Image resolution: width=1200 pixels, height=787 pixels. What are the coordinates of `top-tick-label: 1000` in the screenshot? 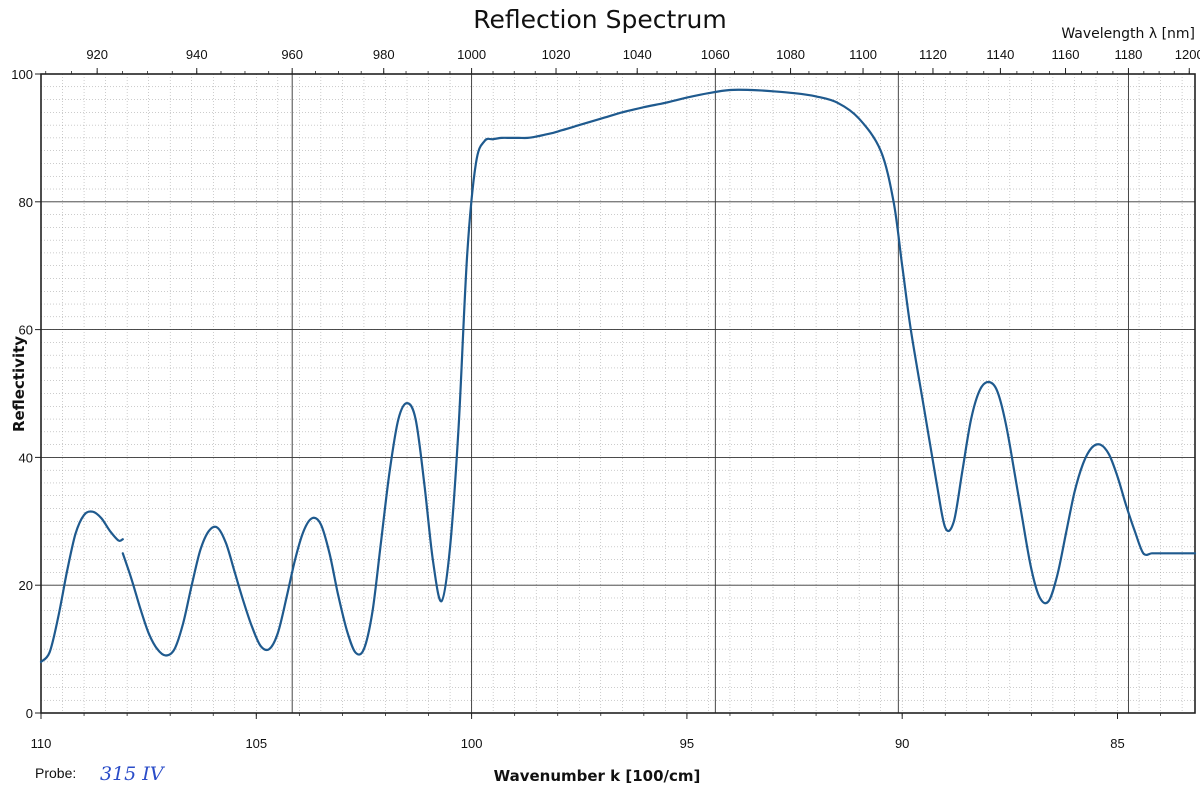 It's located at (471, 54).